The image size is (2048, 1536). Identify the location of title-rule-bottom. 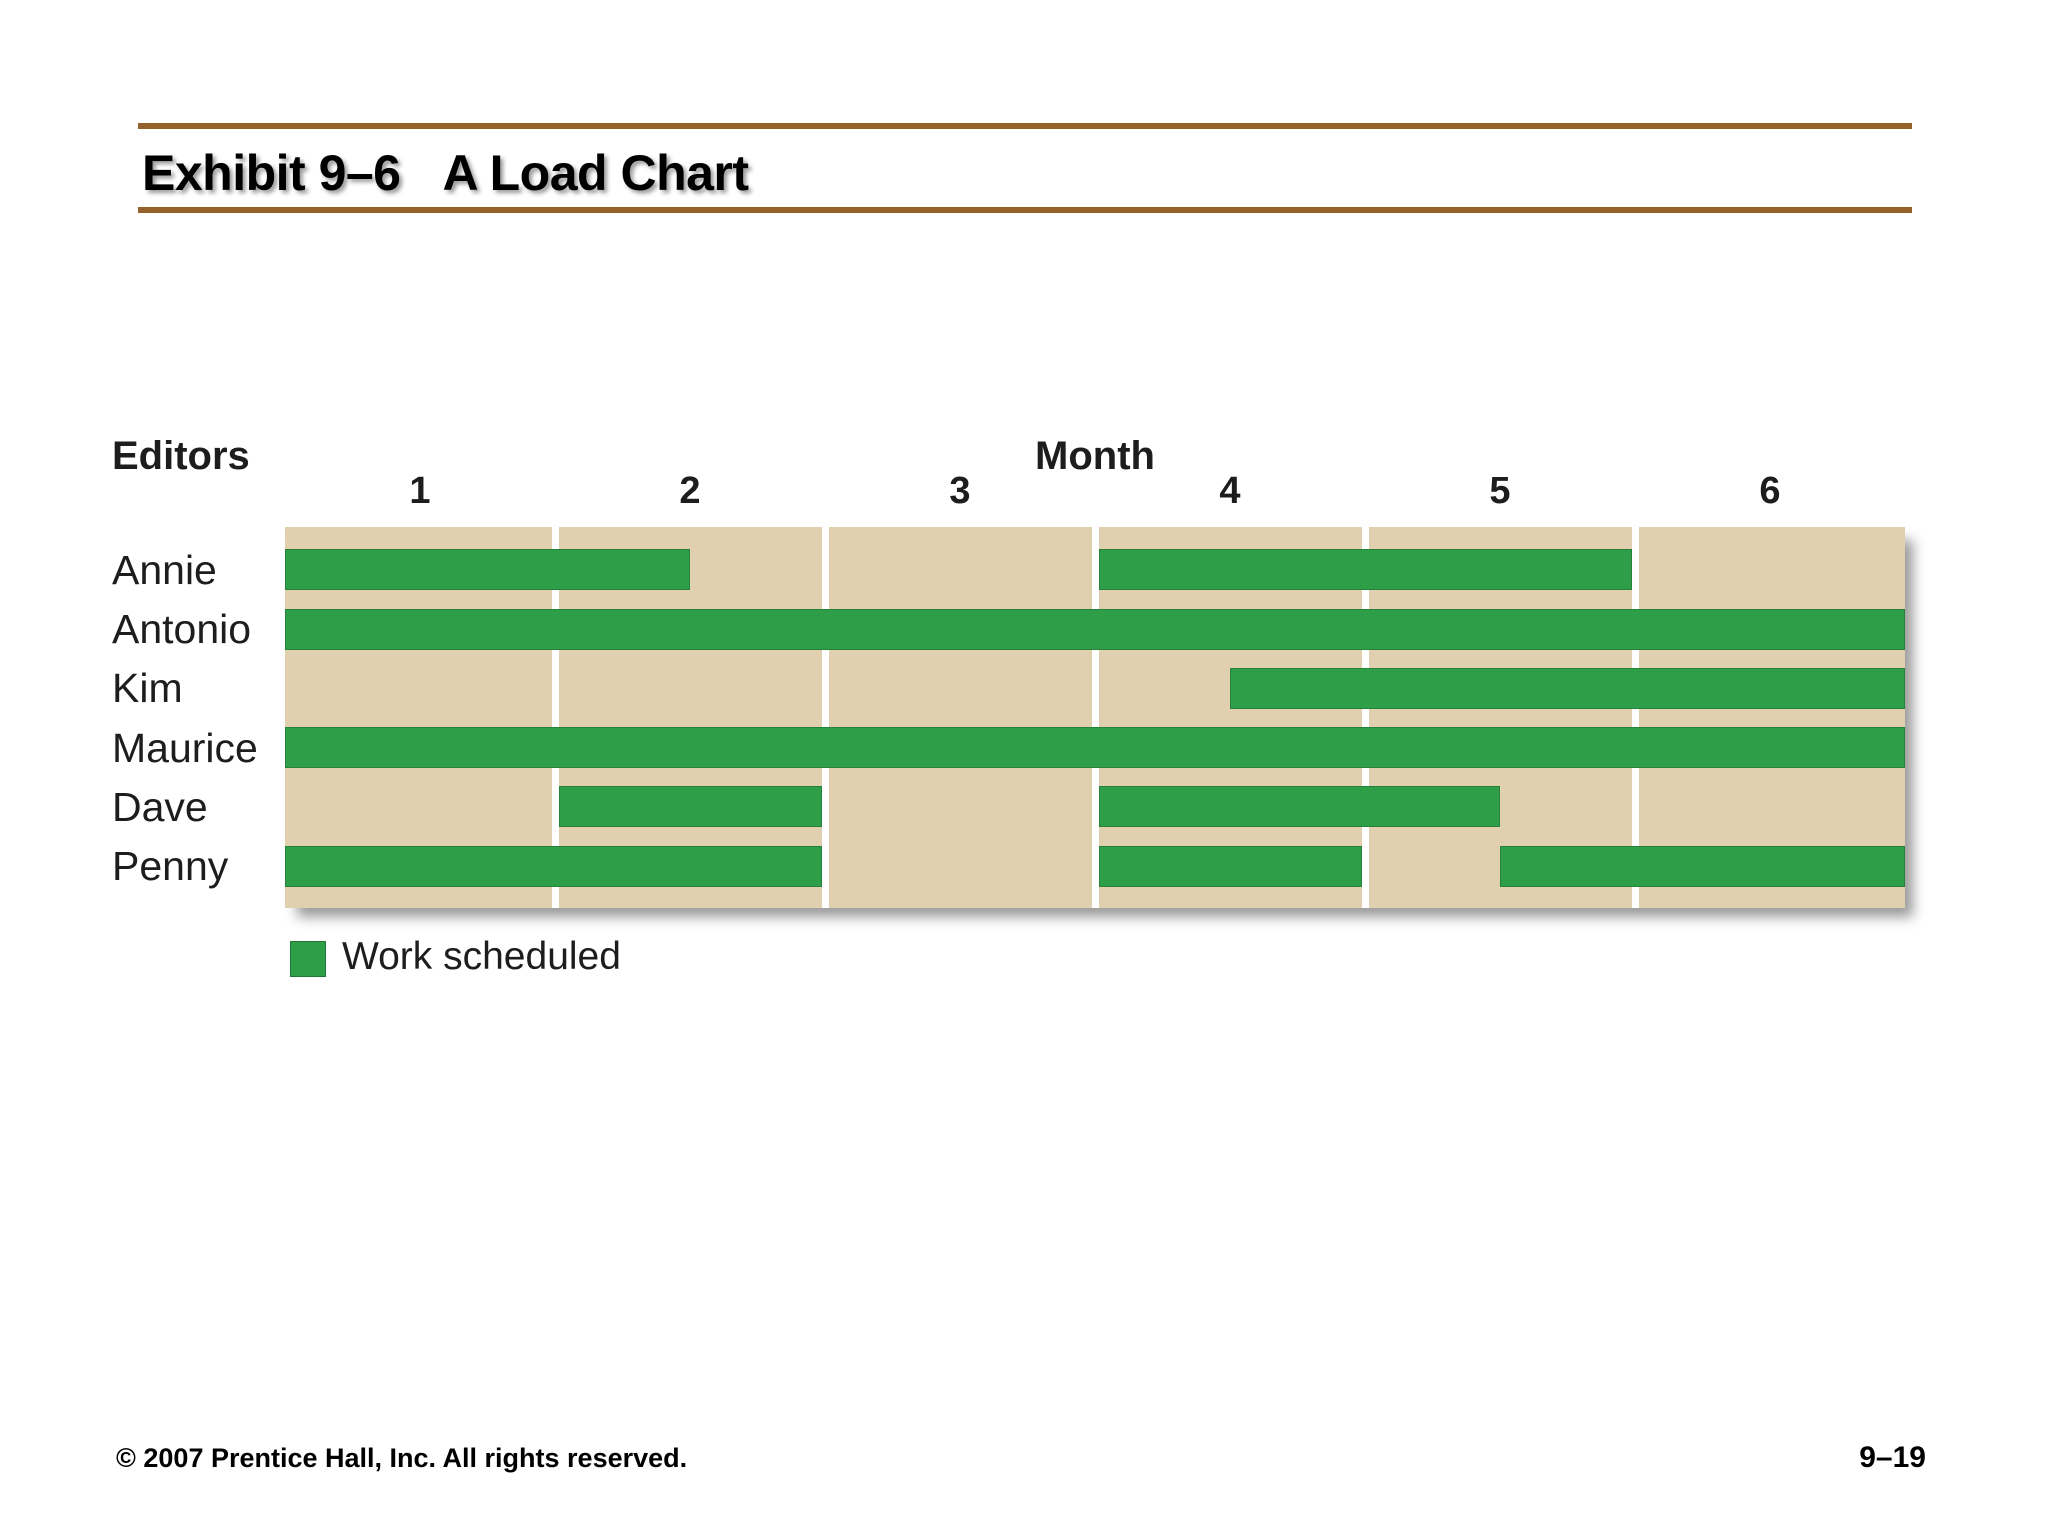
(1025, 210).